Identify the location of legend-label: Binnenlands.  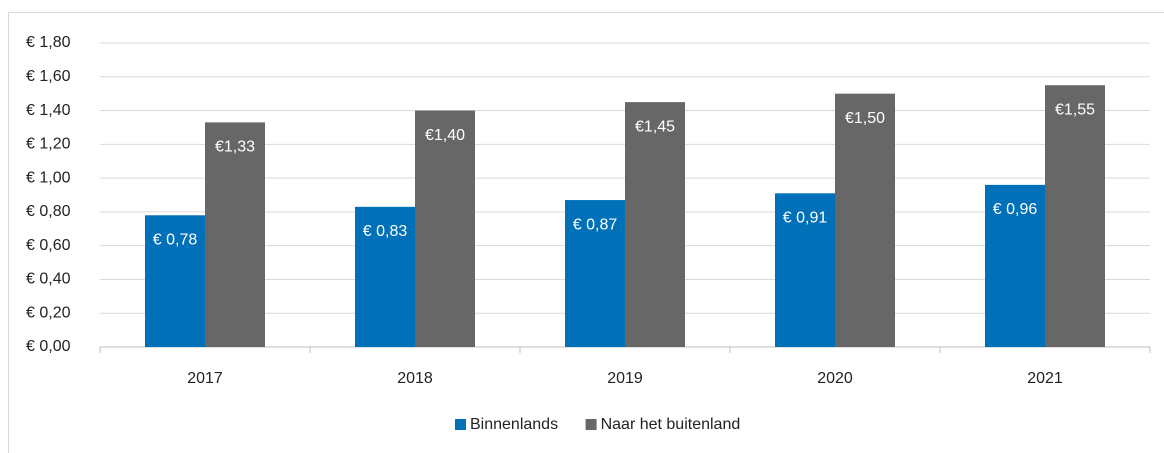
(514, 424).